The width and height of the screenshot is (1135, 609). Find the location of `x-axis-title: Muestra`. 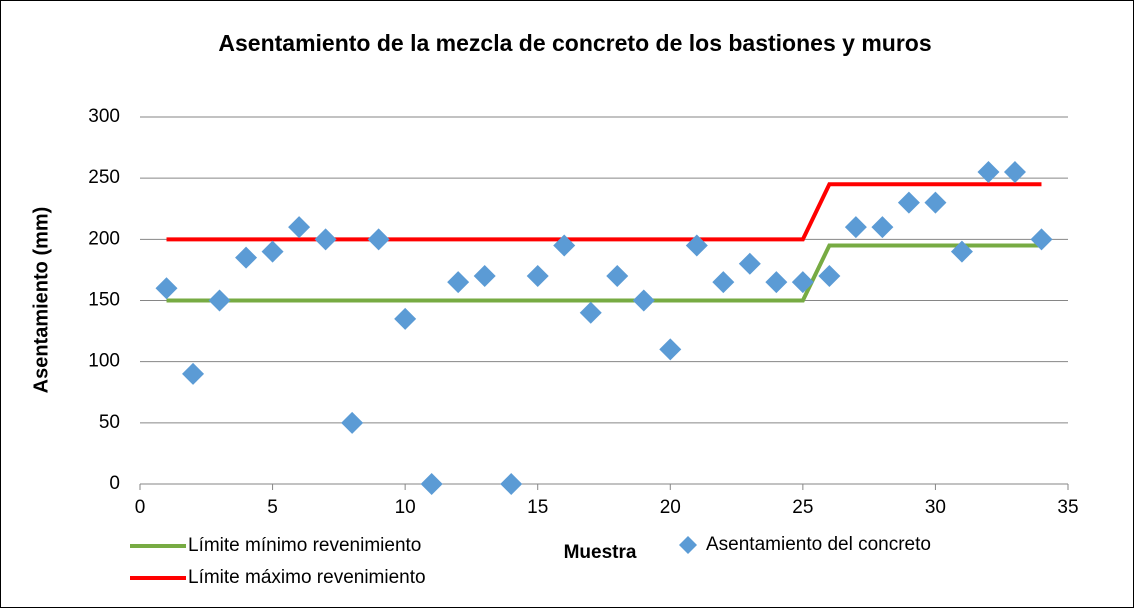

x-axis-title: Muestra is located at coordinates (600, 552).